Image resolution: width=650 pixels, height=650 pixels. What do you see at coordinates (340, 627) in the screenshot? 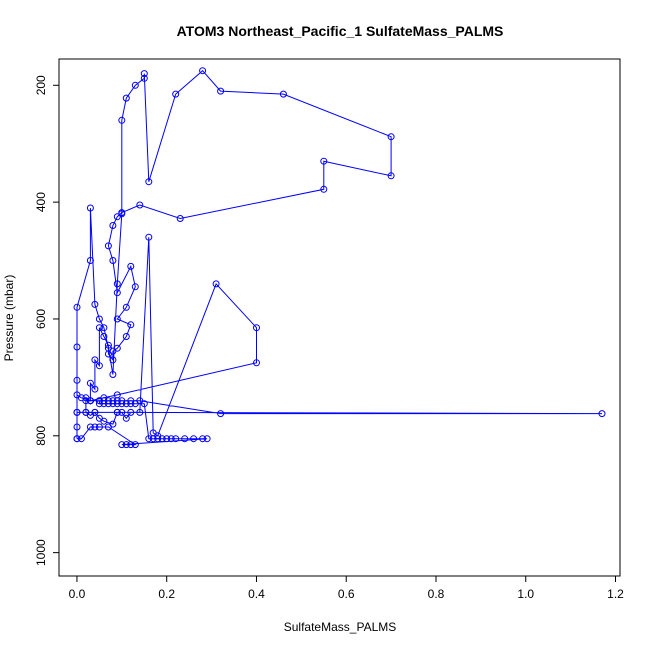
I see `x-axis-label: SulfateMass_PALMS` at bounding box center [340, 627].